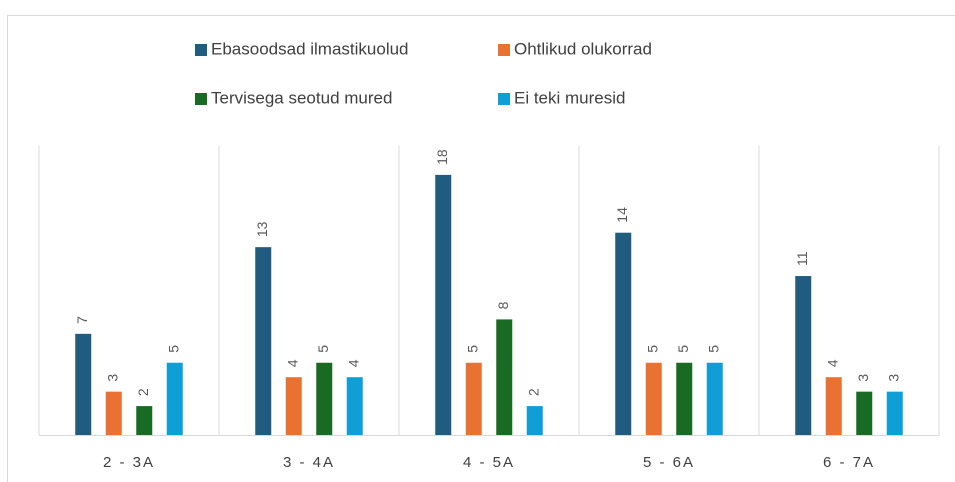 This screenshot has width=955, height=482. I want to click on x-tick-label: 5 - 6A, so click(669, 462).